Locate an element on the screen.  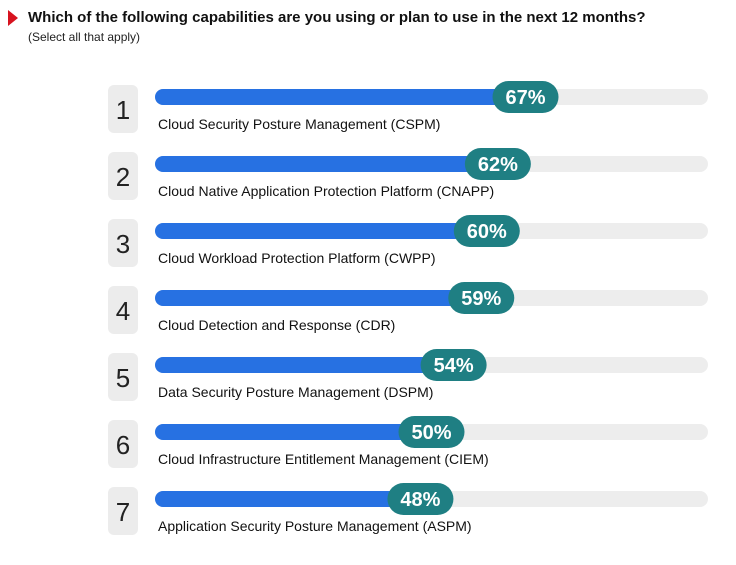
value-label: 50% is located at coordinates (431, 433).